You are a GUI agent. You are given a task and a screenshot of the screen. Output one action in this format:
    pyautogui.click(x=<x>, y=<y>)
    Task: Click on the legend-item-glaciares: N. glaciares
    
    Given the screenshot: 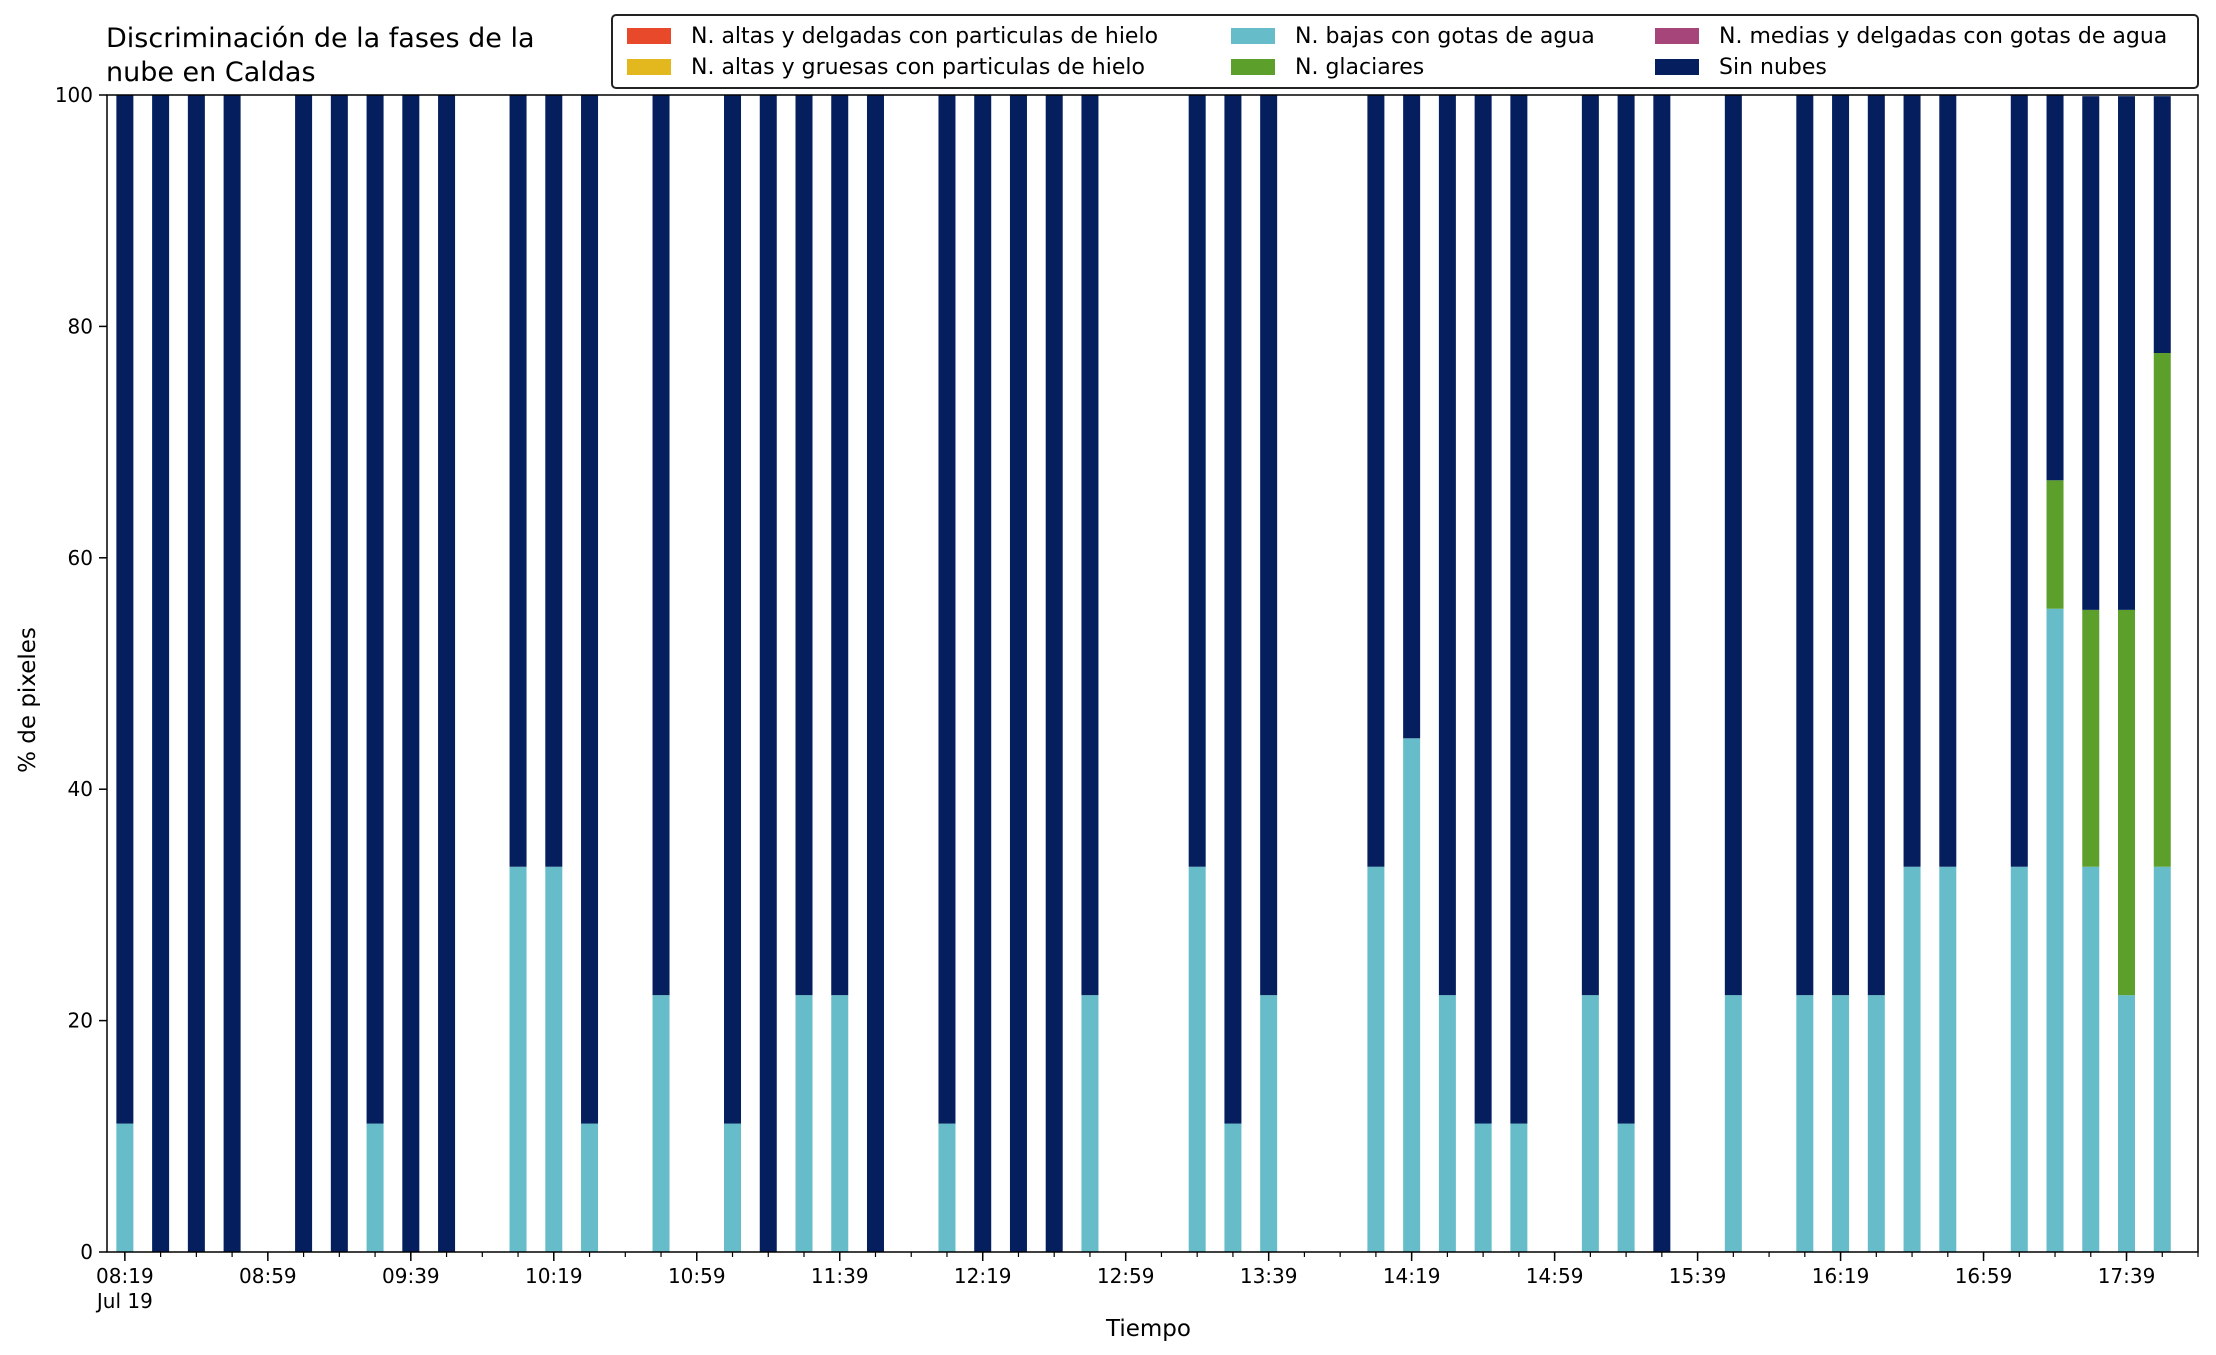 What is the action you would take?
    pyautogui.click(x=1327, y=67)
    